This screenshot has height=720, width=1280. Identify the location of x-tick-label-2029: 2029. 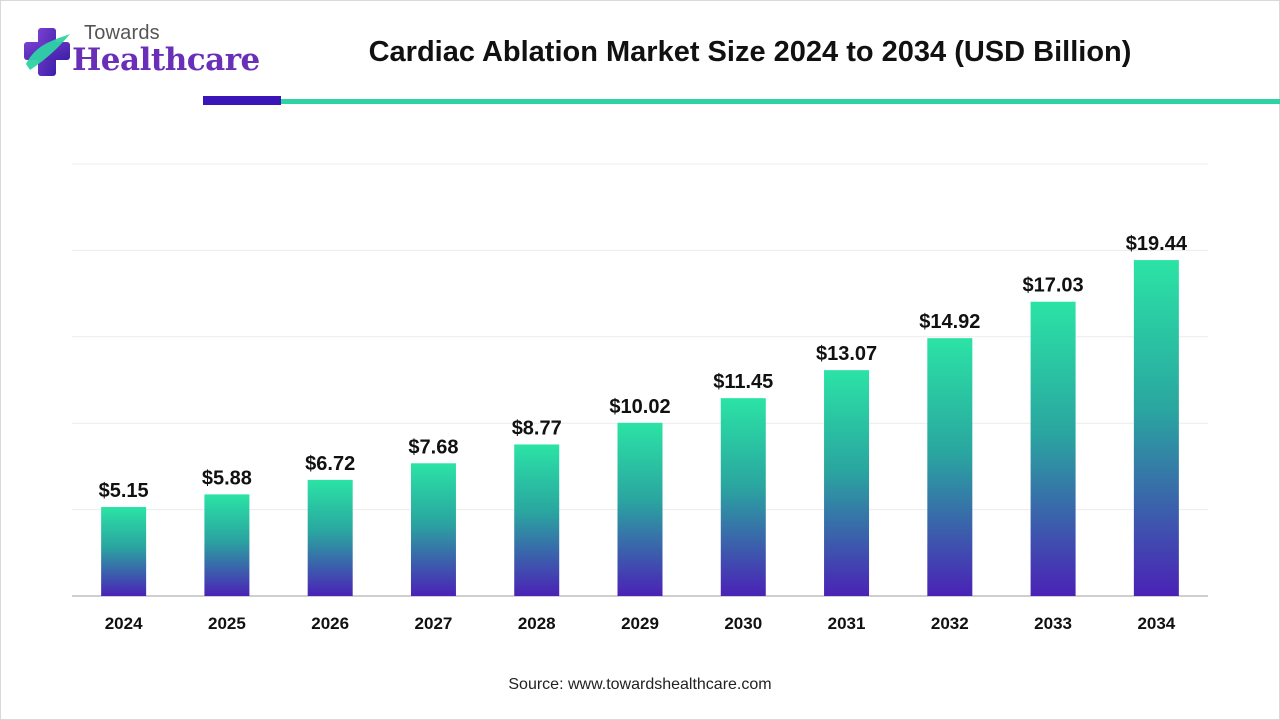
(640, 623).